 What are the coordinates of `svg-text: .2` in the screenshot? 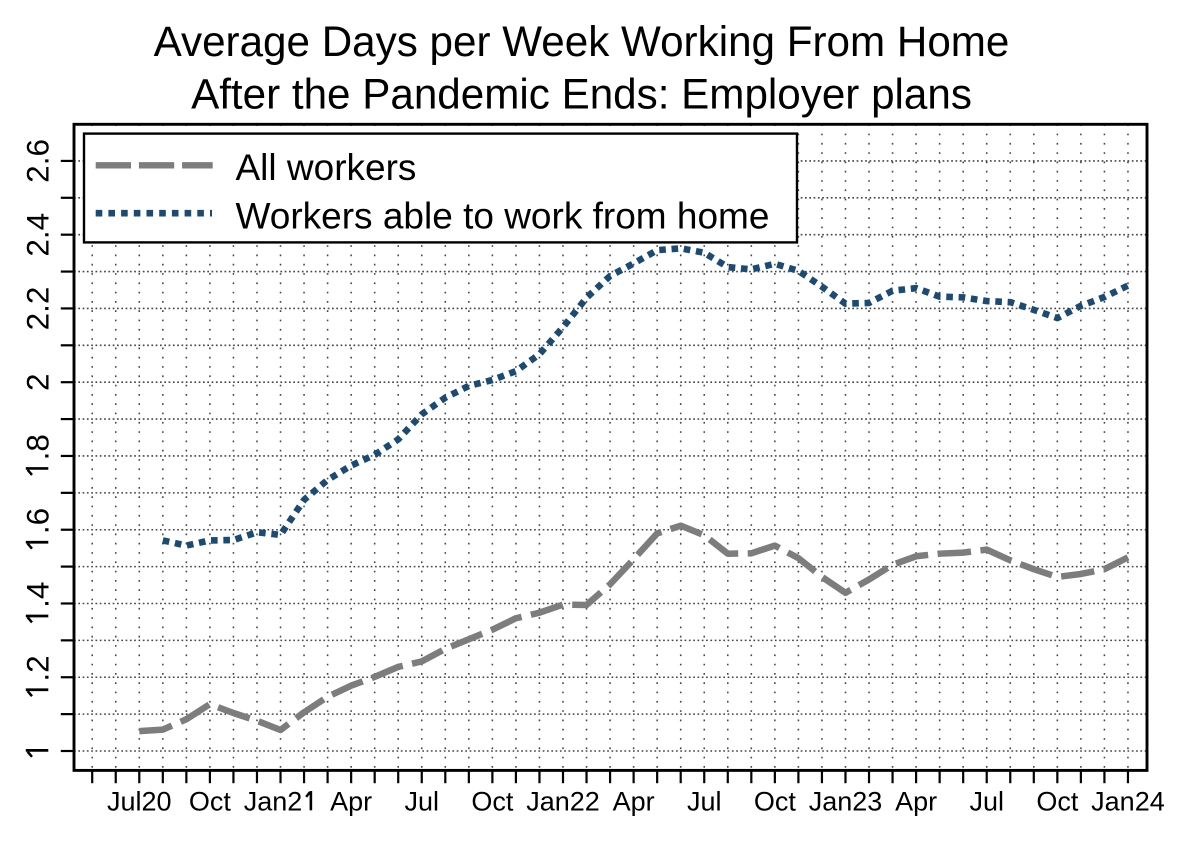 It's located at (37, 668).